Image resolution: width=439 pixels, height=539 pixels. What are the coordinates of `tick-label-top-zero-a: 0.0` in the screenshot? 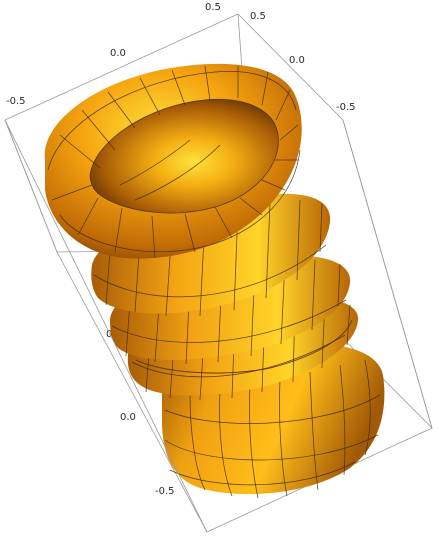 It's located at (118, 53).